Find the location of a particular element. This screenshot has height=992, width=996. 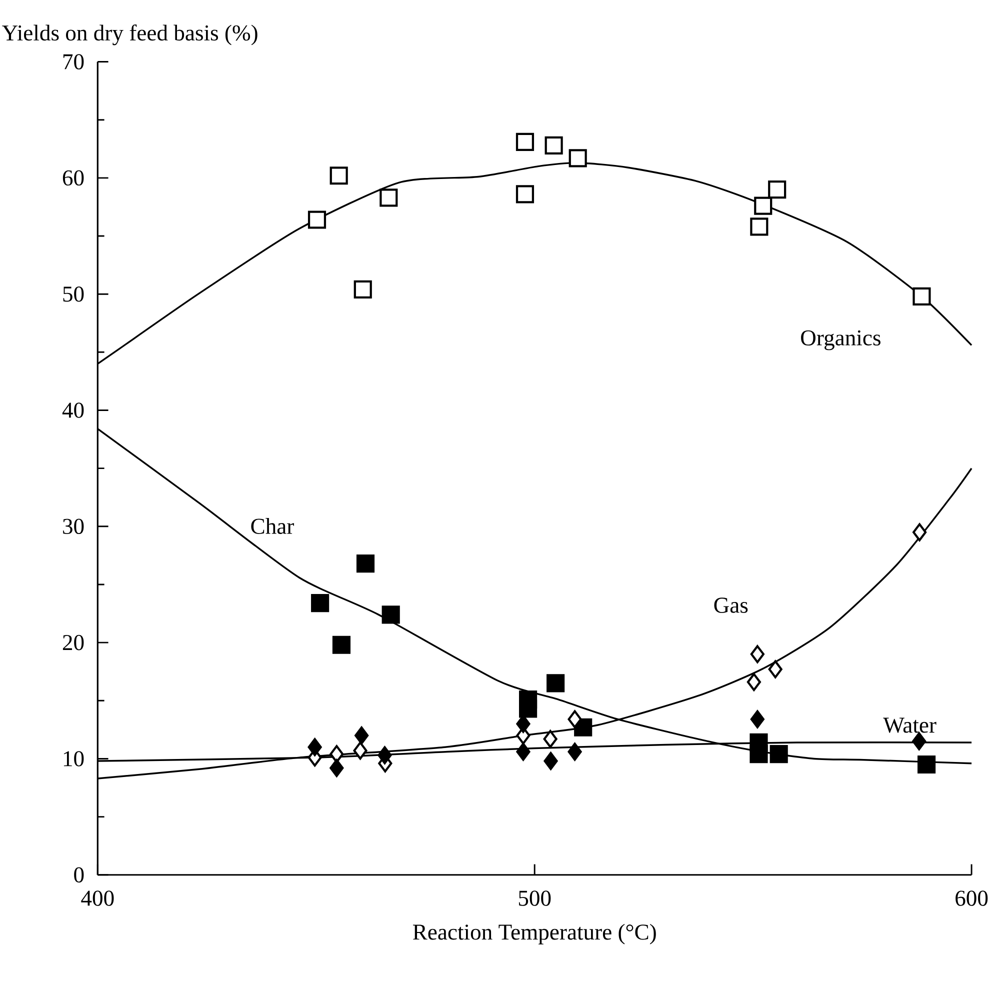

x-axis-title: Reaction Temperature (°C) is located at coordinates (534, 934).